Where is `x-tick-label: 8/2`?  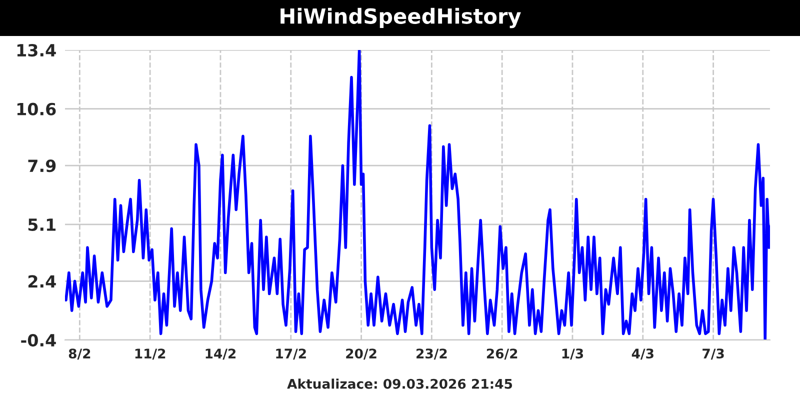
x-tick-label: 8/2 is located at coordinates (79, 354).